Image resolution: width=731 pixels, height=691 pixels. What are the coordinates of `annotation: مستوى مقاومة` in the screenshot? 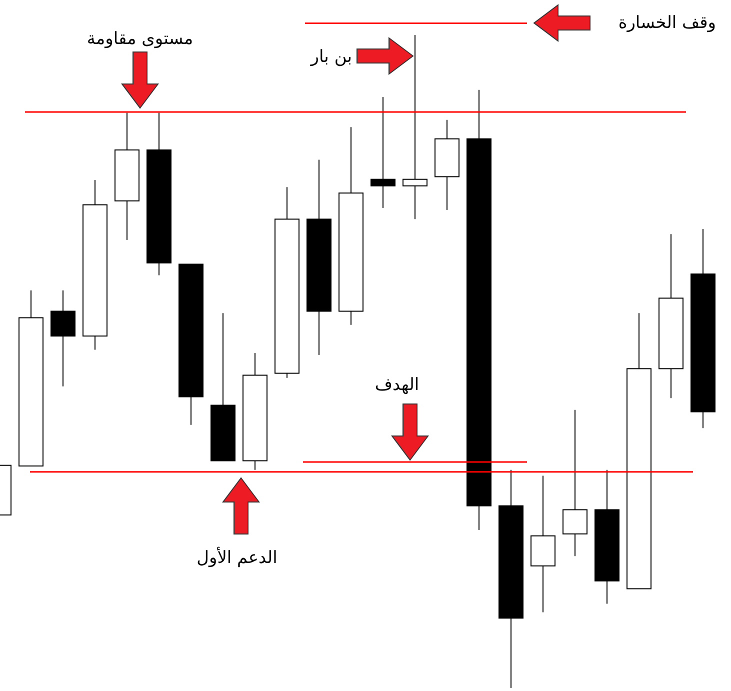 It's located at (140, 39).